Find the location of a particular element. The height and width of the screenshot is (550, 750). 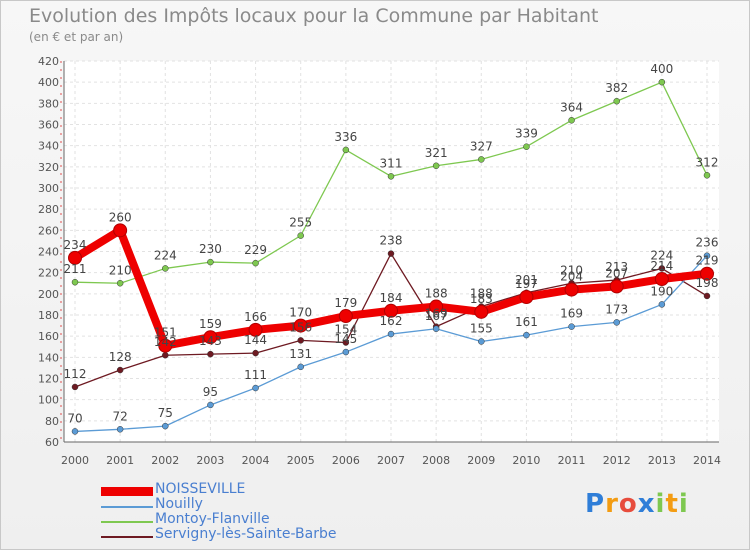

y-tick-label: 80 is located at coordinates (52, 421).